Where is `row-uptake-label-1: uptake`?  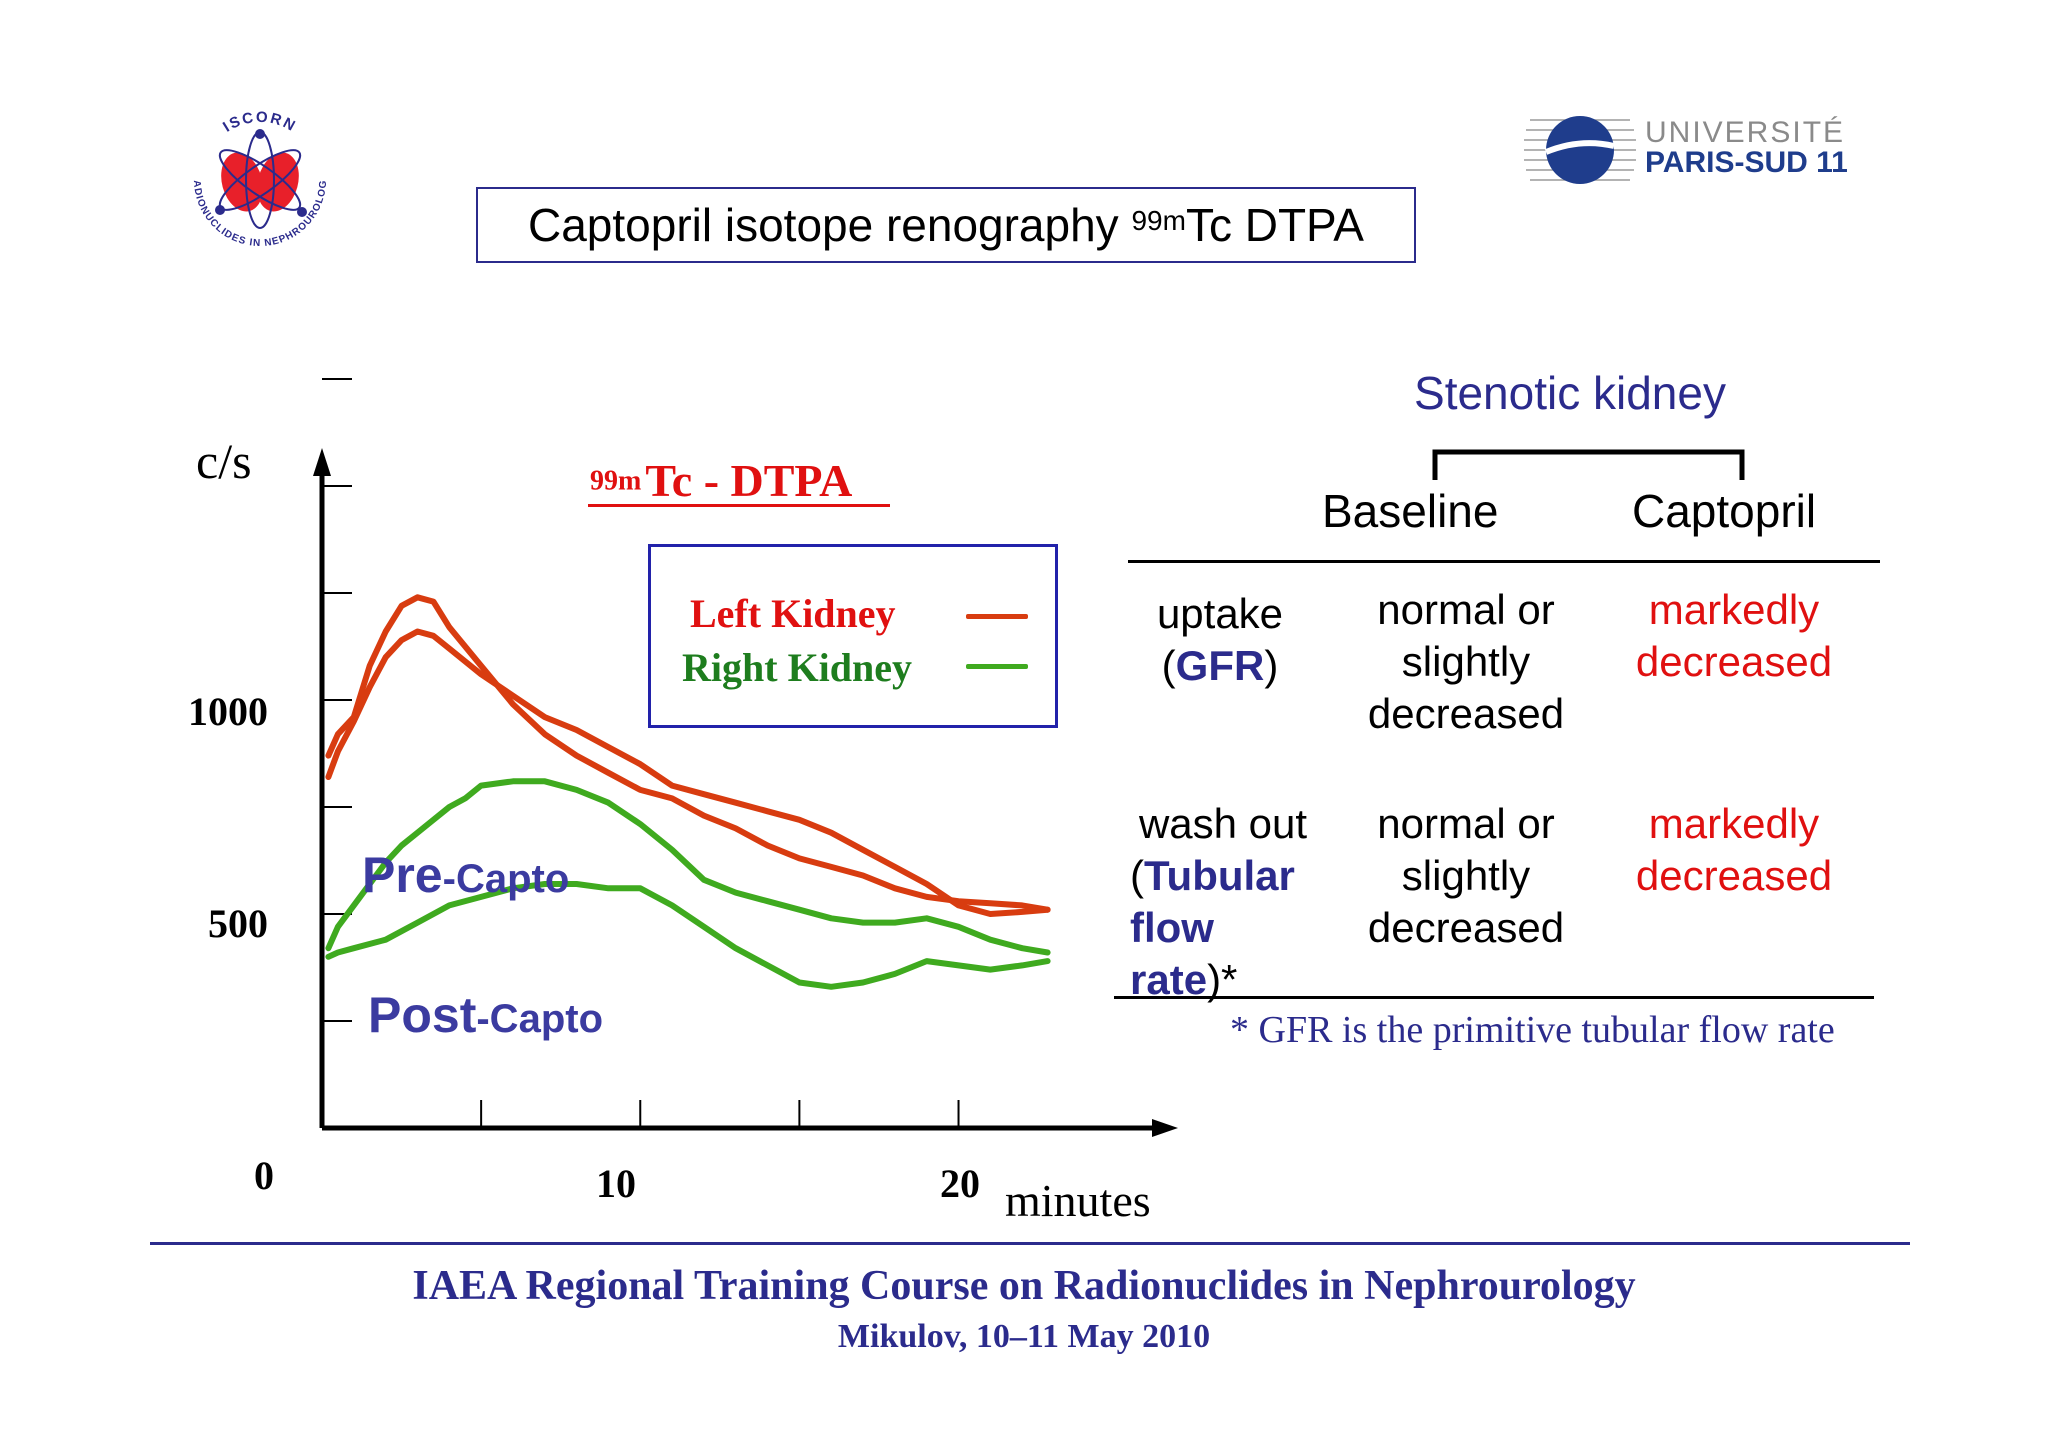 row-uptake-label-1: uptake is located at coordinates (1220, 613).